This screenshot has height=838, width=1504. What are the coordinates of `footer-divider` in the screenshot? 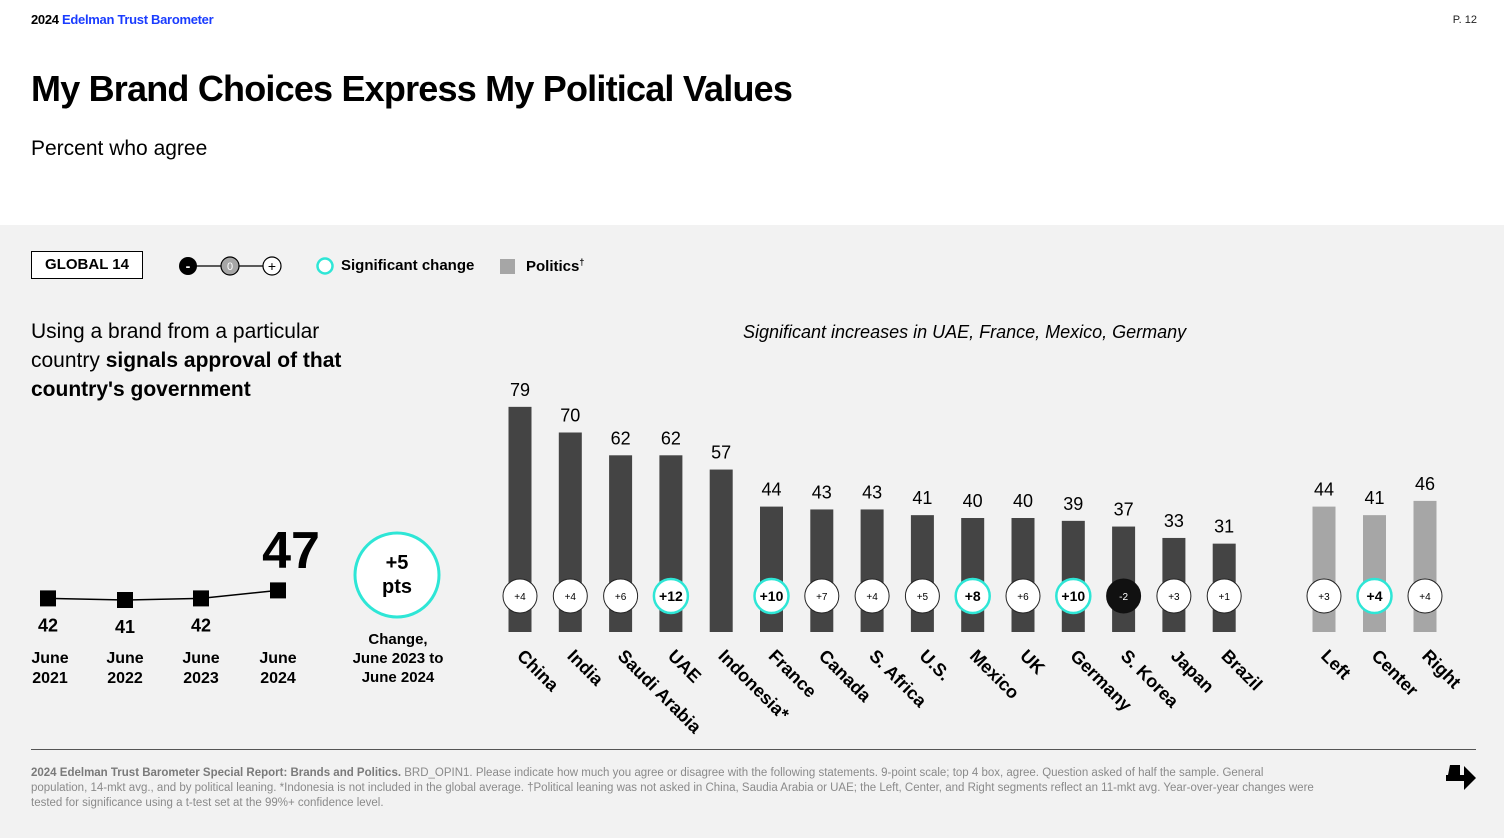 It's located at (753, 749).